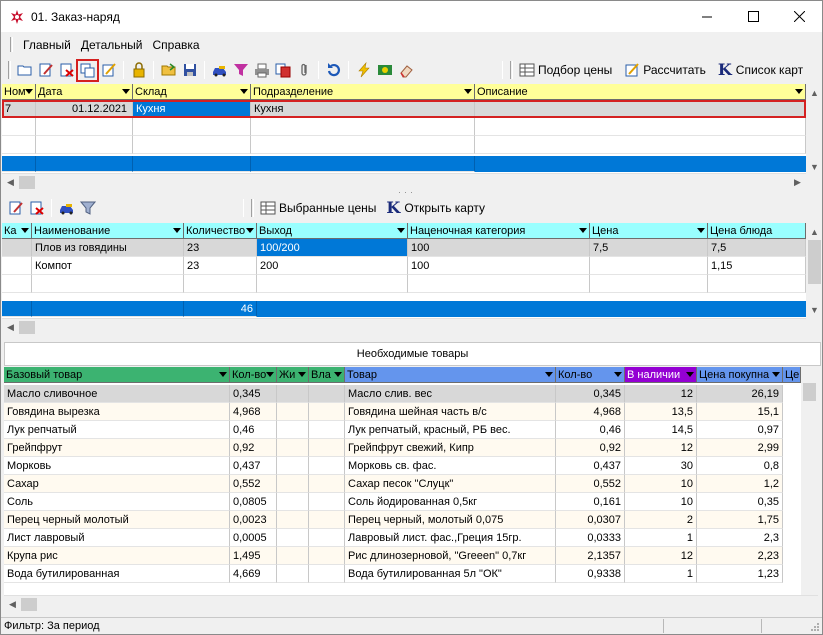  Describe the element at coordinates (176, 44) in the screenshot. I see `menu-help: Справка` at that location.